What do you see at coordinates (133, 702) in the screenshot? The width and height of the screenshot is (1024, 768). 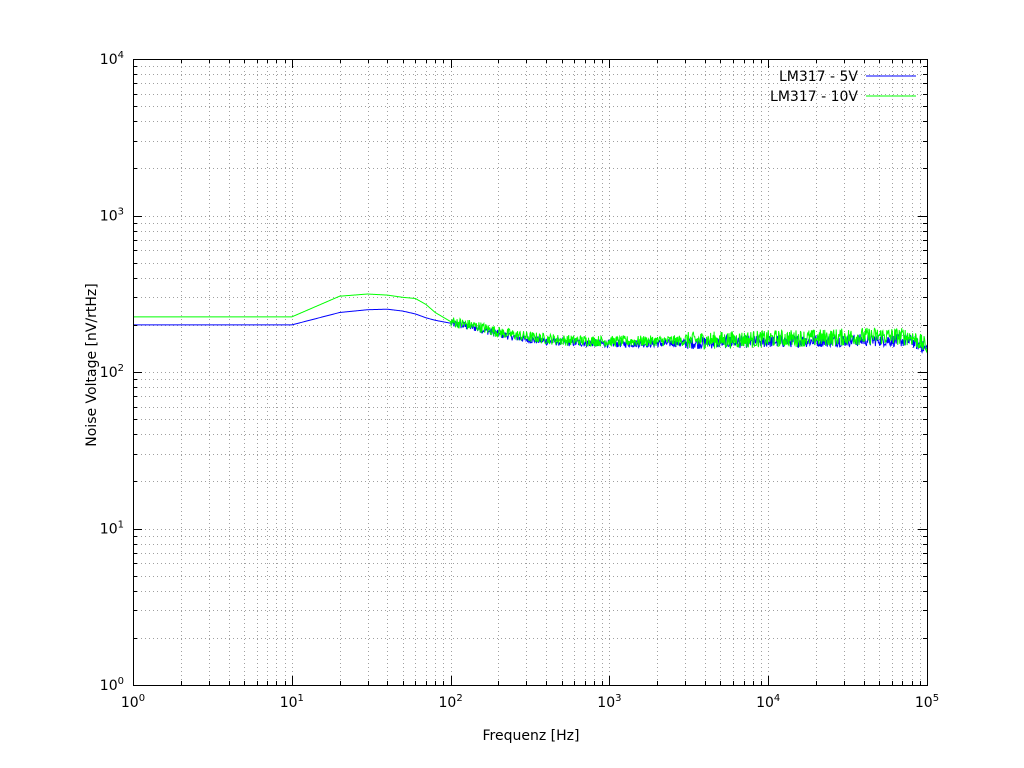 I see `x-tick-label: 100` at bounding box center [133, 702].